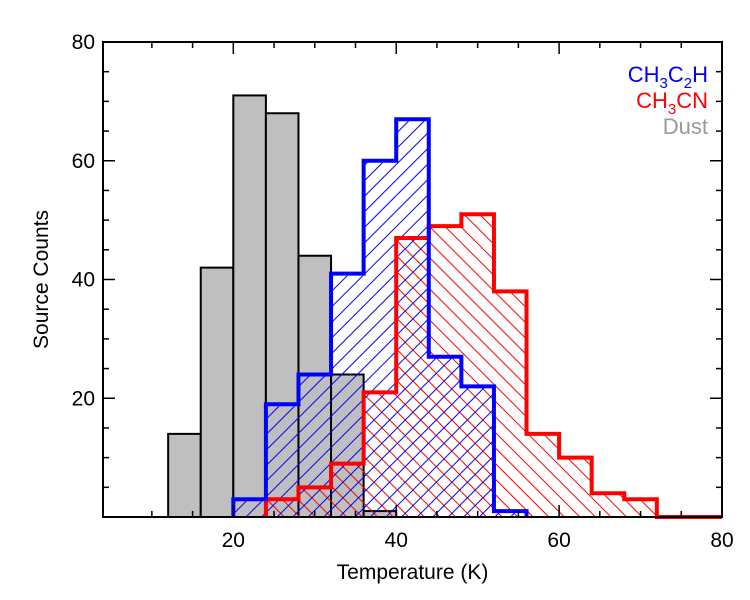 Image resolution: width=750 pixels, height=600 pixels. What do you see at coordinates (83, 280) in the screenshot?
I see `y-tick-label: 40` at bounding box center [83, 280].